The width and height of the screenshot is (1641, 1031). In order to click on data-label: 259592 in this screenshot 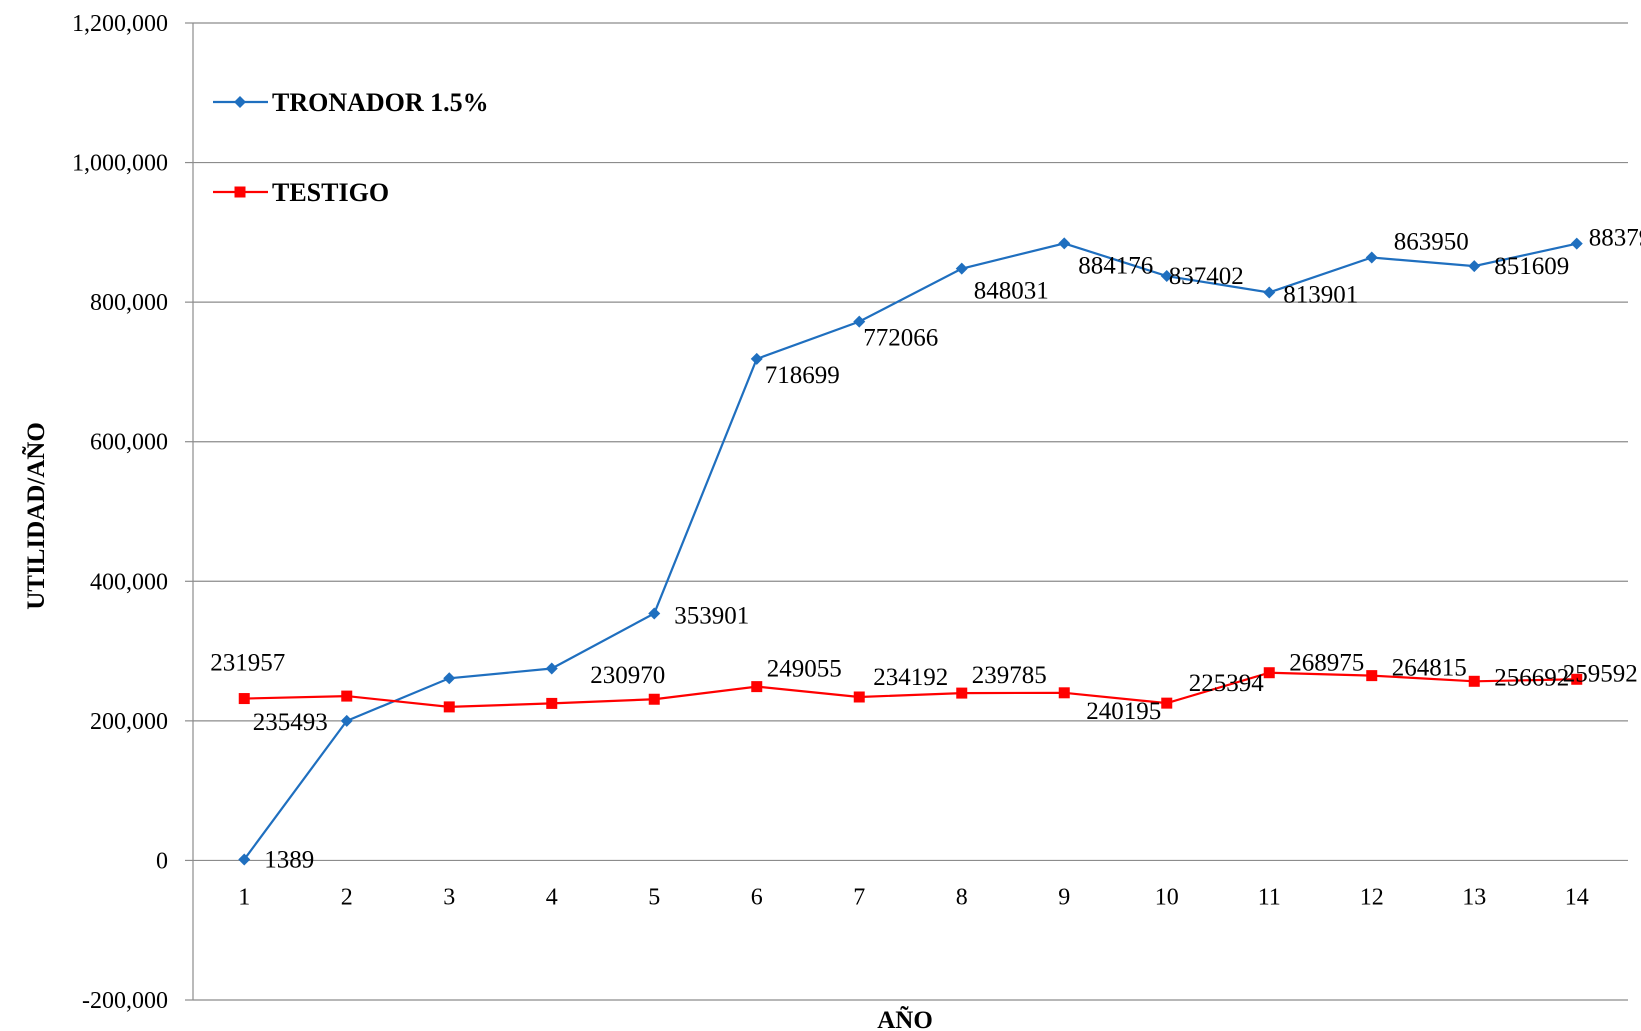, I will do `click(1600, 673)`.